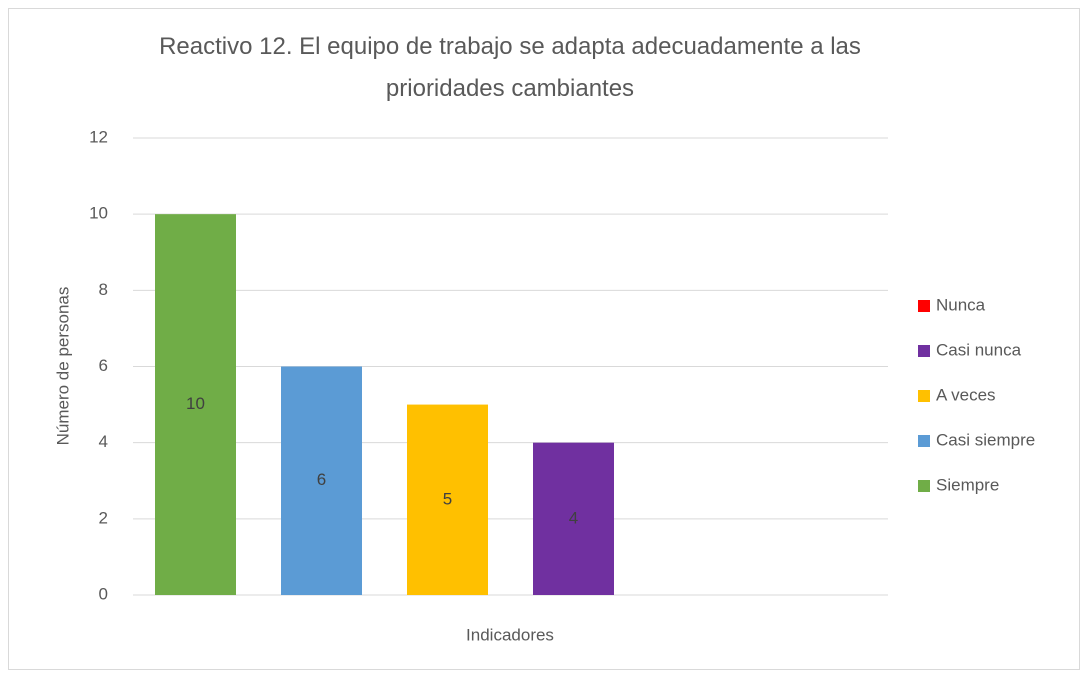 The height and width of the screenshot is (678, 1088). What do you see at coordinates (62, 366) in the screenshot?
I see `y-axis-label: Número de personas` at bounding box center [62, 366].